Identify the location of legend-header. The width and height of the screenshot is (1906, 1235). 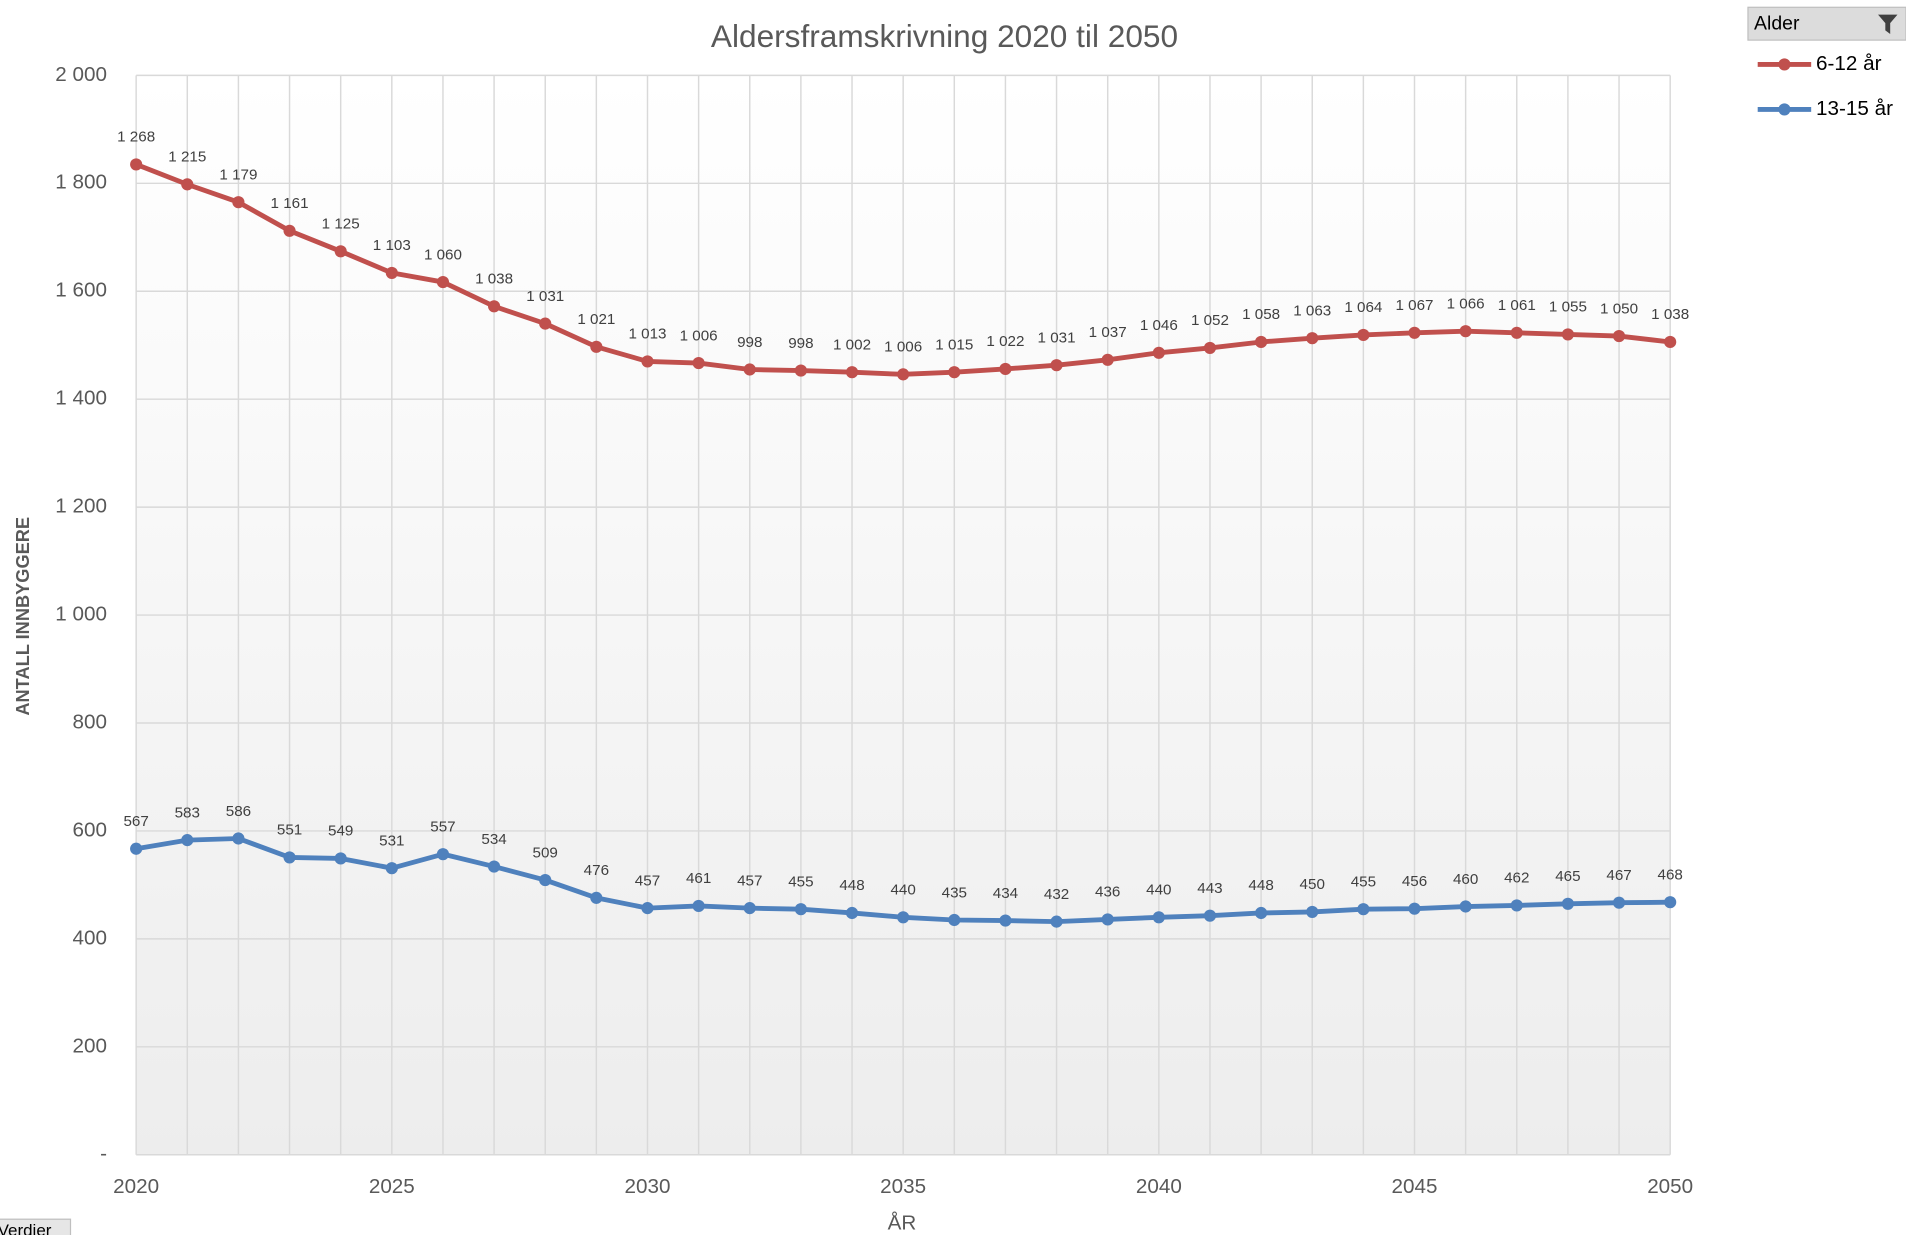
(1826, 23).